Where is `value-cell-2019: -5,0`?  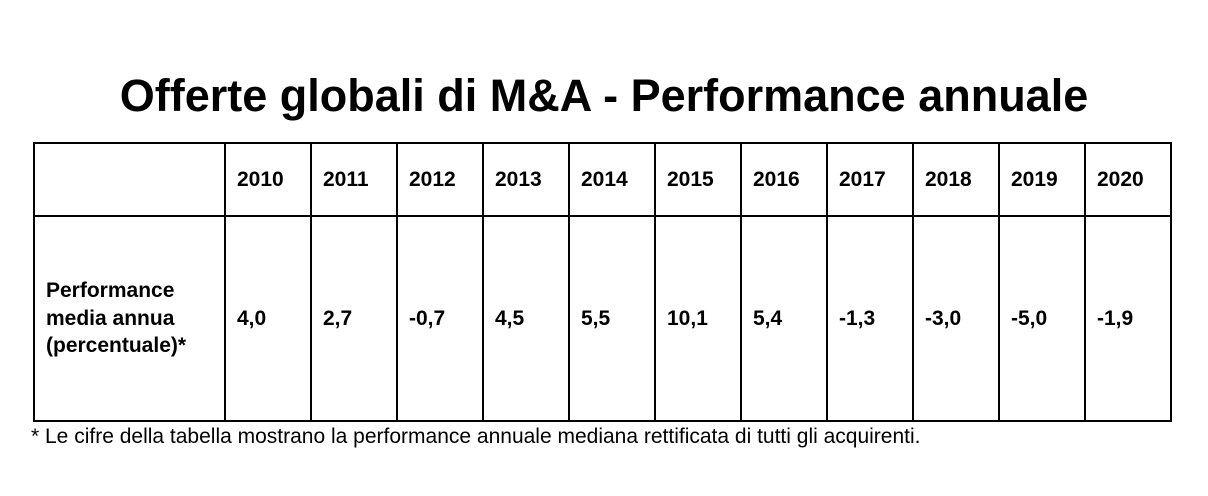 value-cell-2019: -5,0 is located at coordinates (1042, 318).